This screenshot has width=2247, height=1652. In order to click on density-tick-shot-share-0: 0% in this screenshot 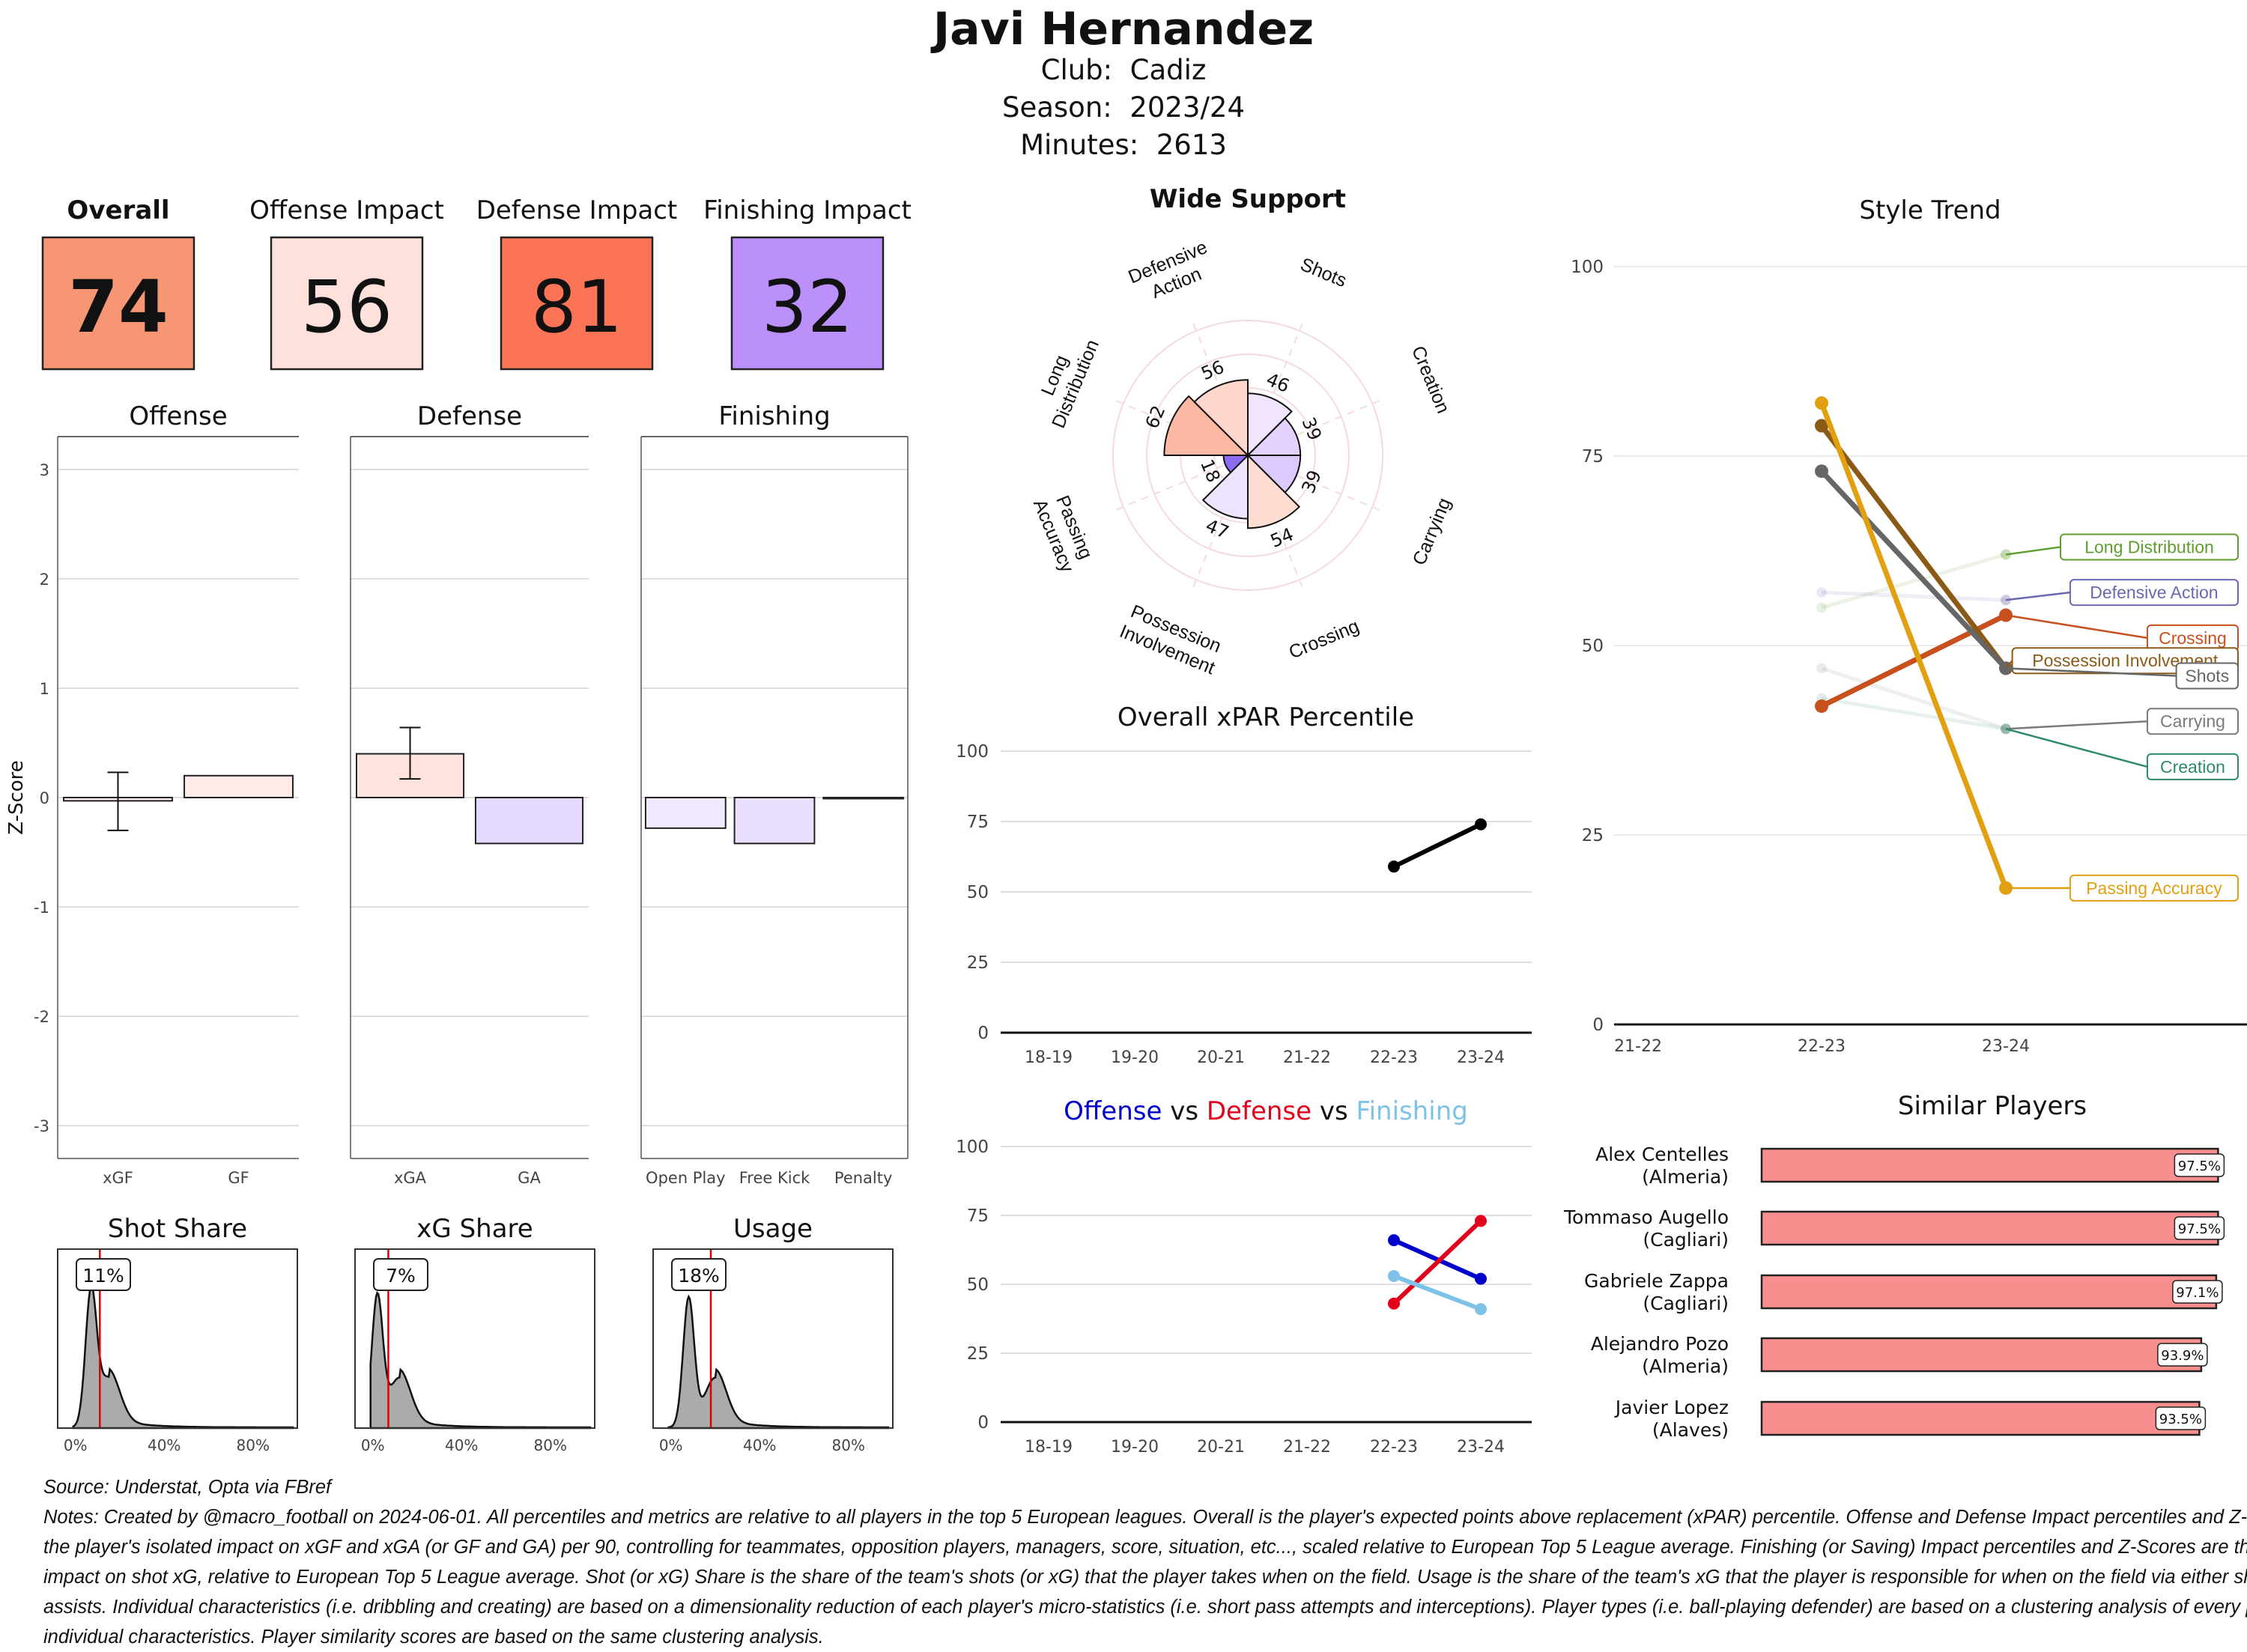, I will do `click(76, 1445)`.